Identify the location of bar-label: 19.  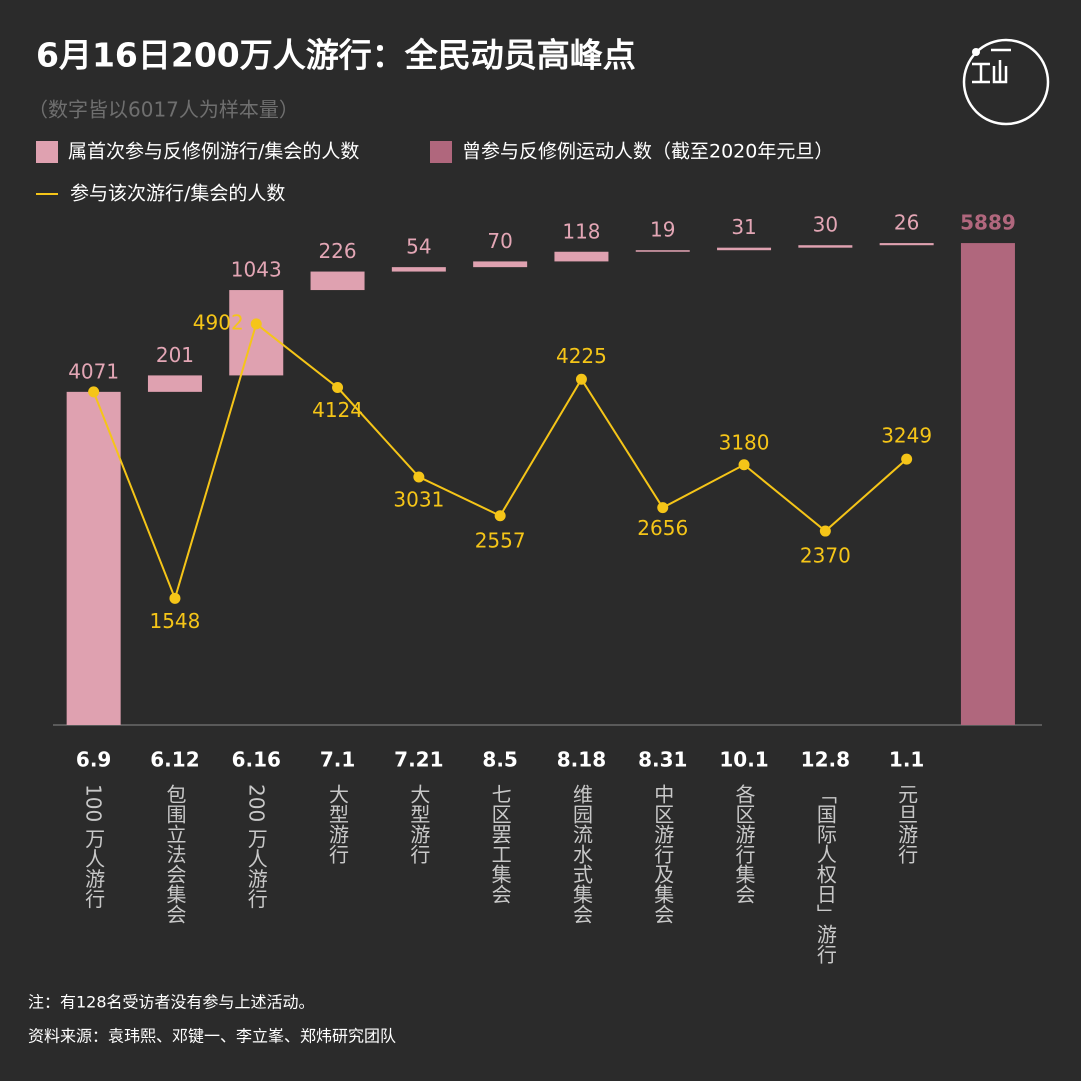
(662, 230).